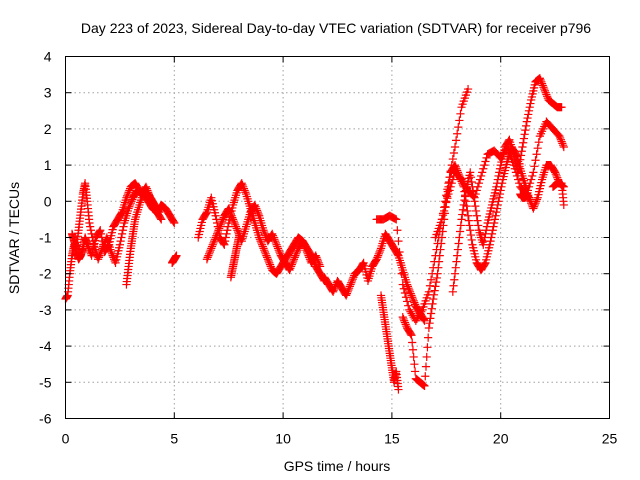  I want to click on series-track-C, so click(144, 237).